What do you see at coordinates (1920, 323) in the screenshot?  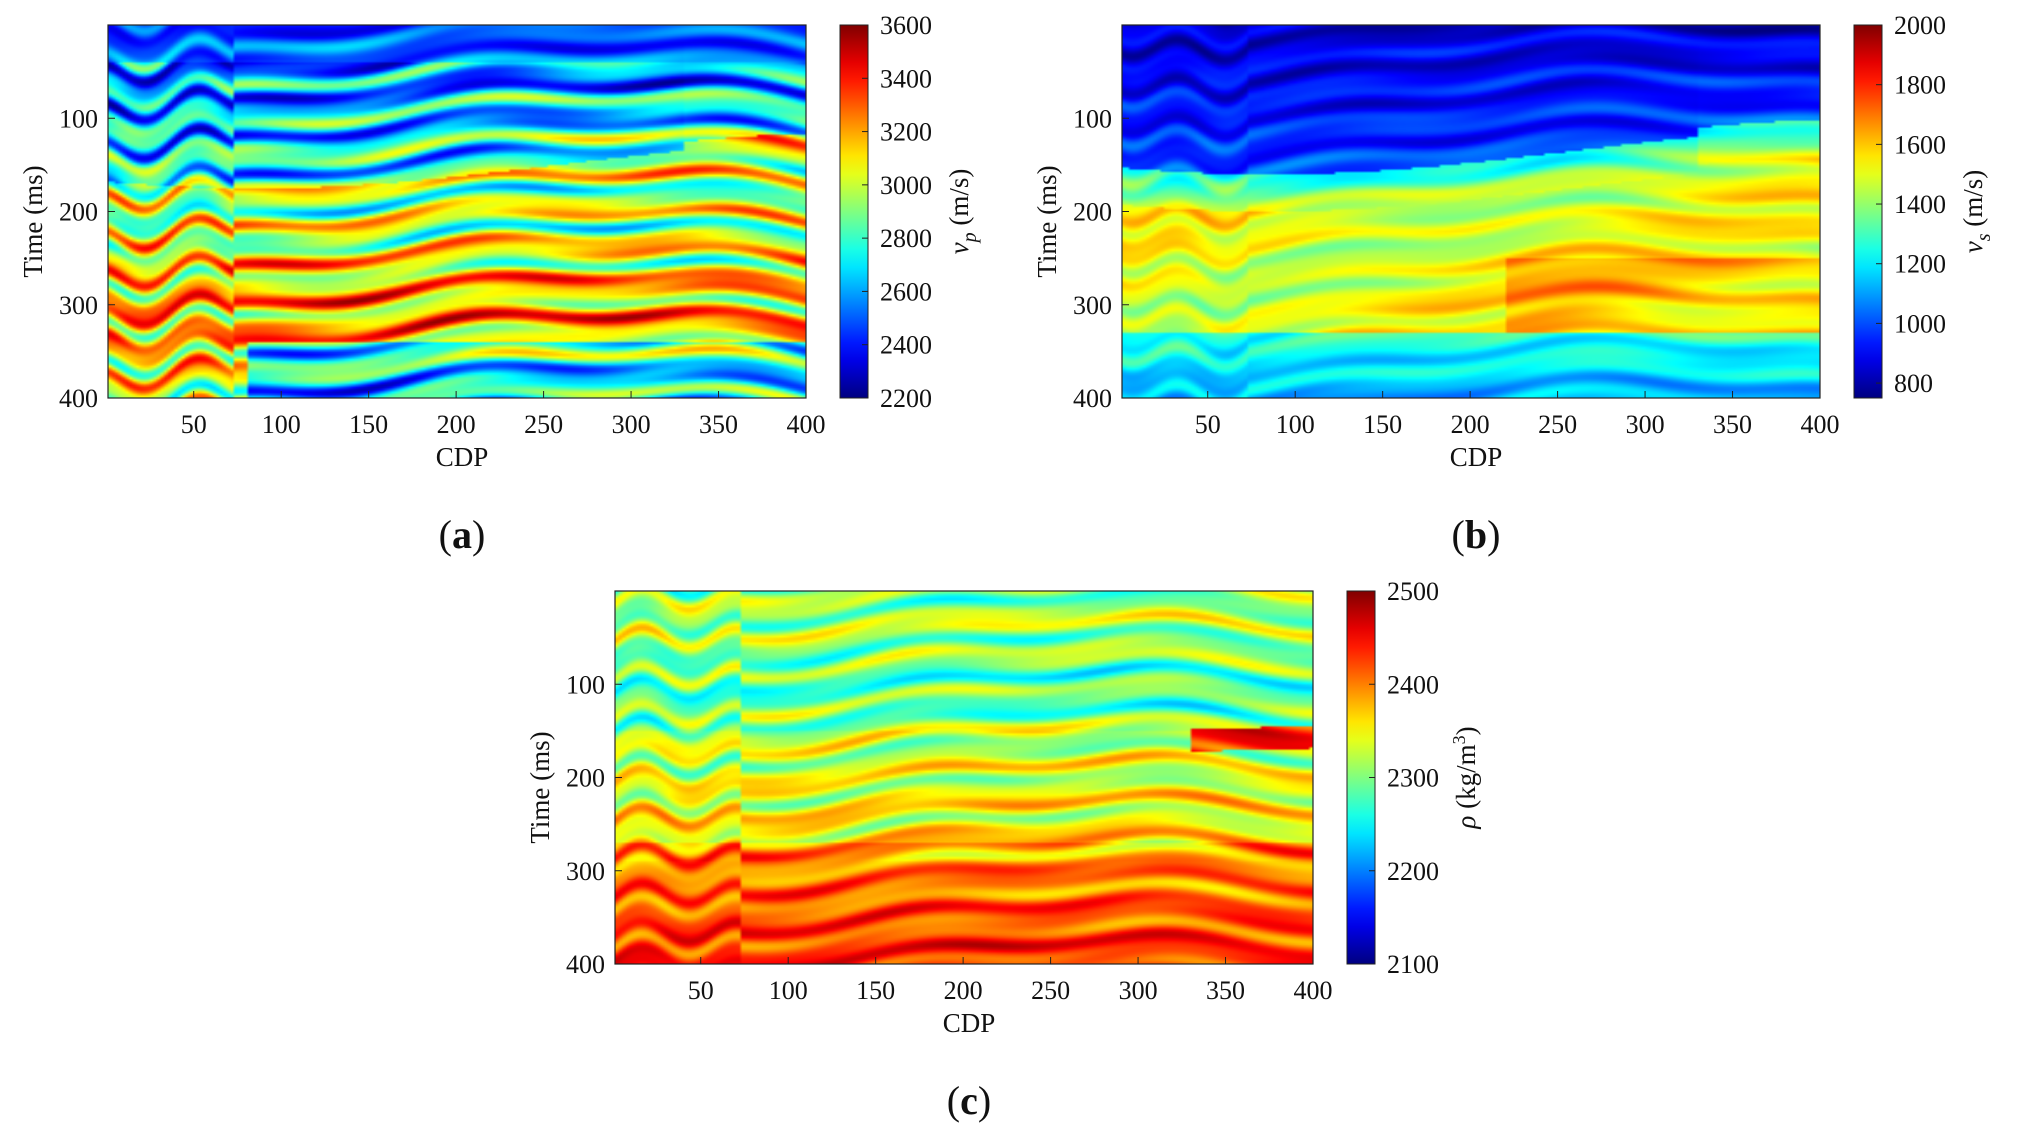 I see `colorbar-tick-label: 1000` at bounding box center [1920, 323].